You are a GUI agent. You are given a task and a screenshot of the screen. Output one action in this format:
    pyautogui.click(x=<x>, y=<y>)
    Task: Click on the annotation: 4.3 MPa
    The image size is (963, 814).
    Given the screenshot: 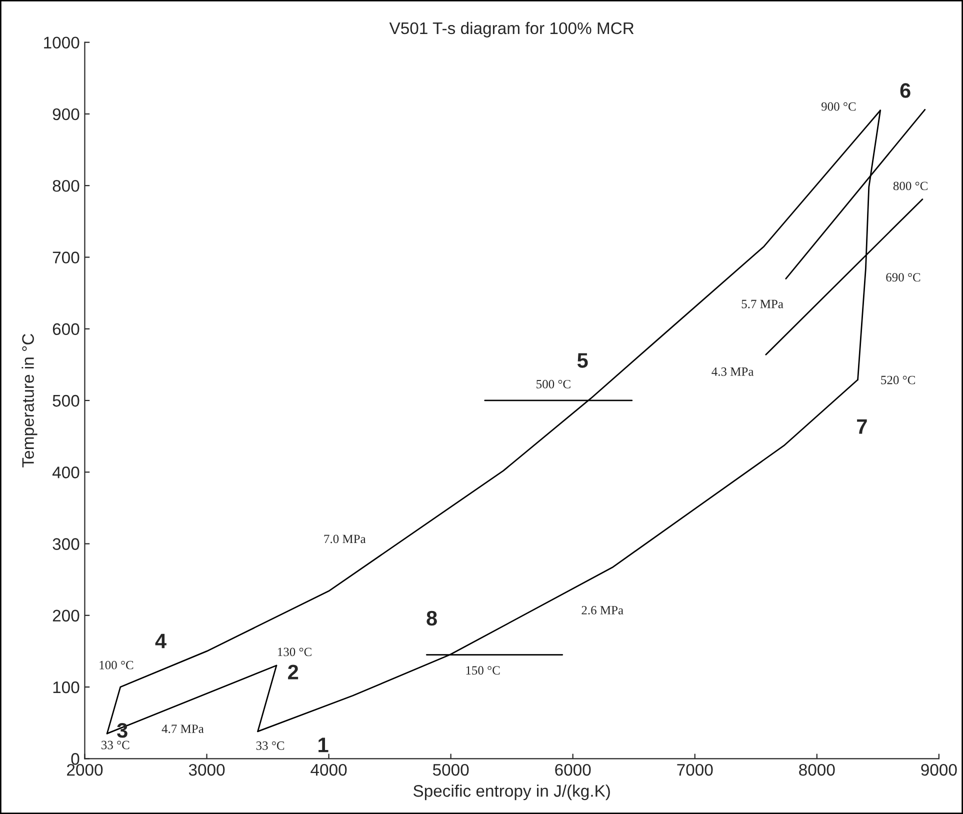 What is the action you would take?
    pyautogui.click(x=733, y=371)
    